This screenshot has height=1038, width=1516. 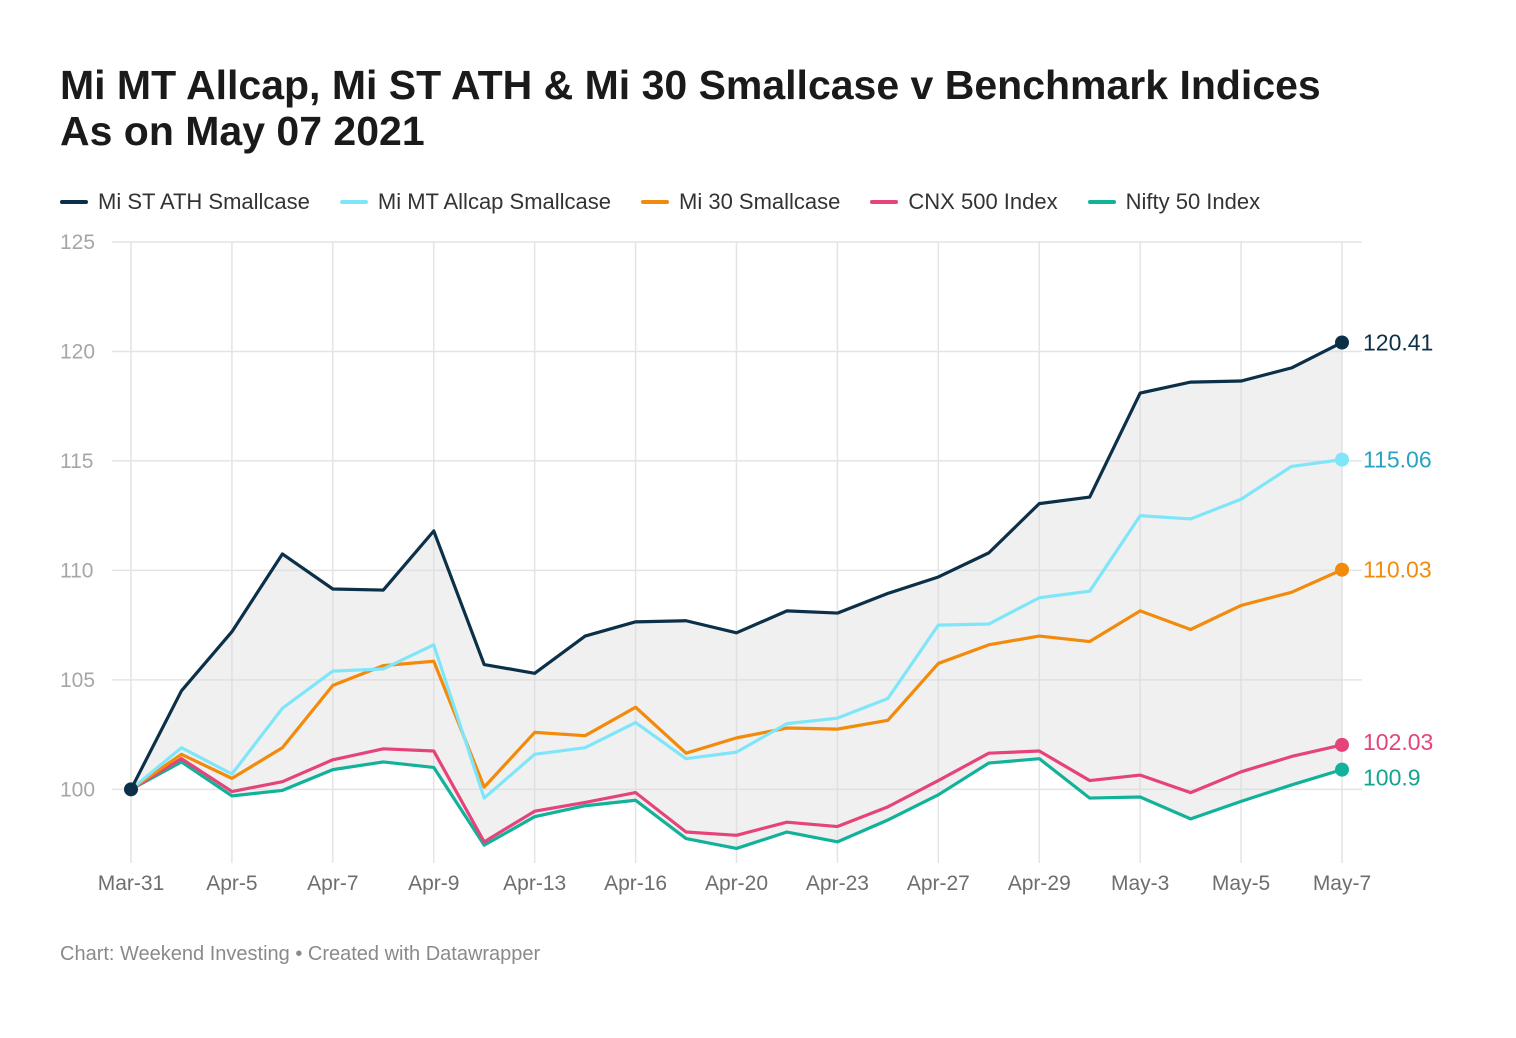 I want to click on series-end-label-3: 102.03, so click(x=1398, y=742).